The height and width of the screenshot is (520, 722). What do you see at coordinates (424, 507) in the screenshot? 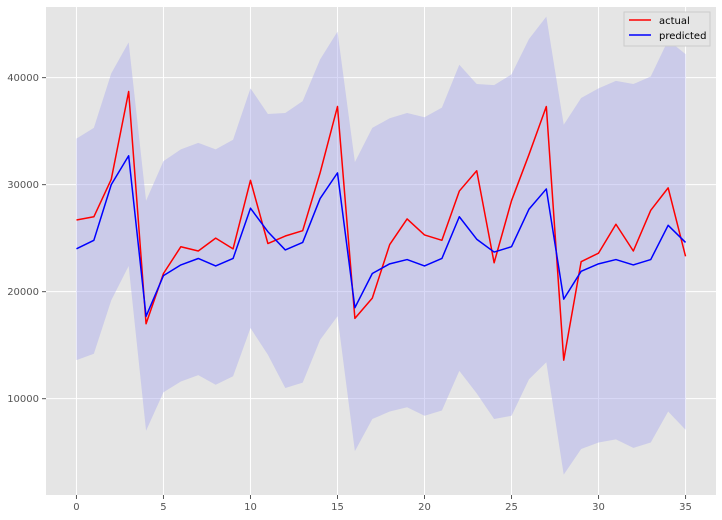
I see `x-tick-label: 20` at bounding box center [424, 507].